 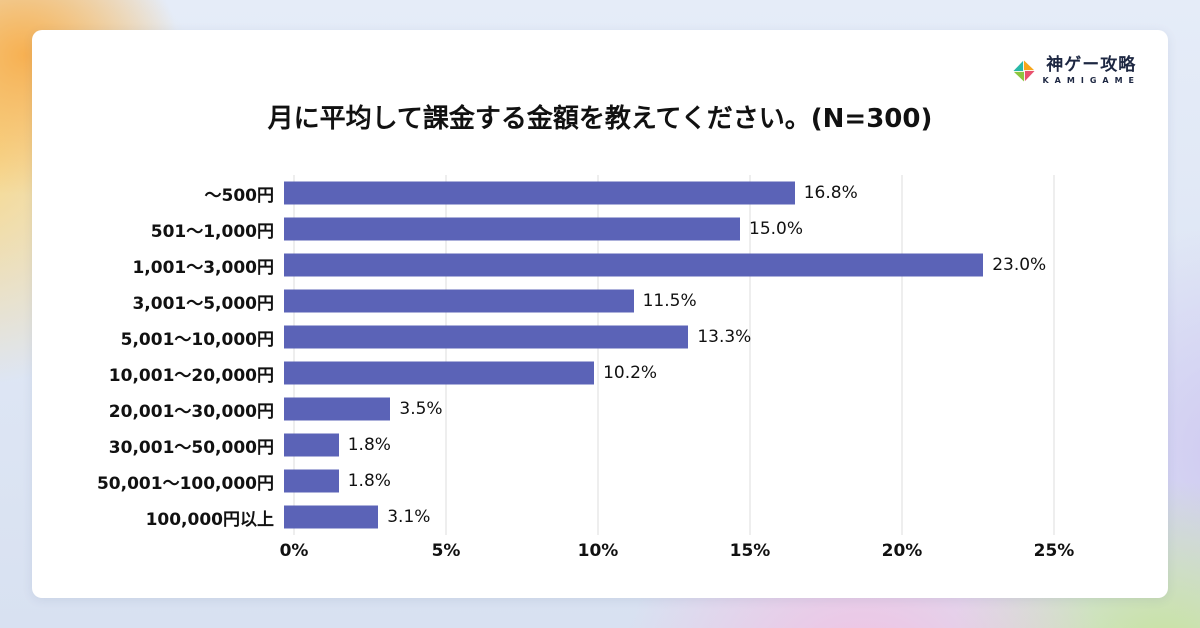 What do you see at coordinates (191, 447) in the screenshot?
I see `category-label: 30,001～50,000円` at bounding box center [191, 447].